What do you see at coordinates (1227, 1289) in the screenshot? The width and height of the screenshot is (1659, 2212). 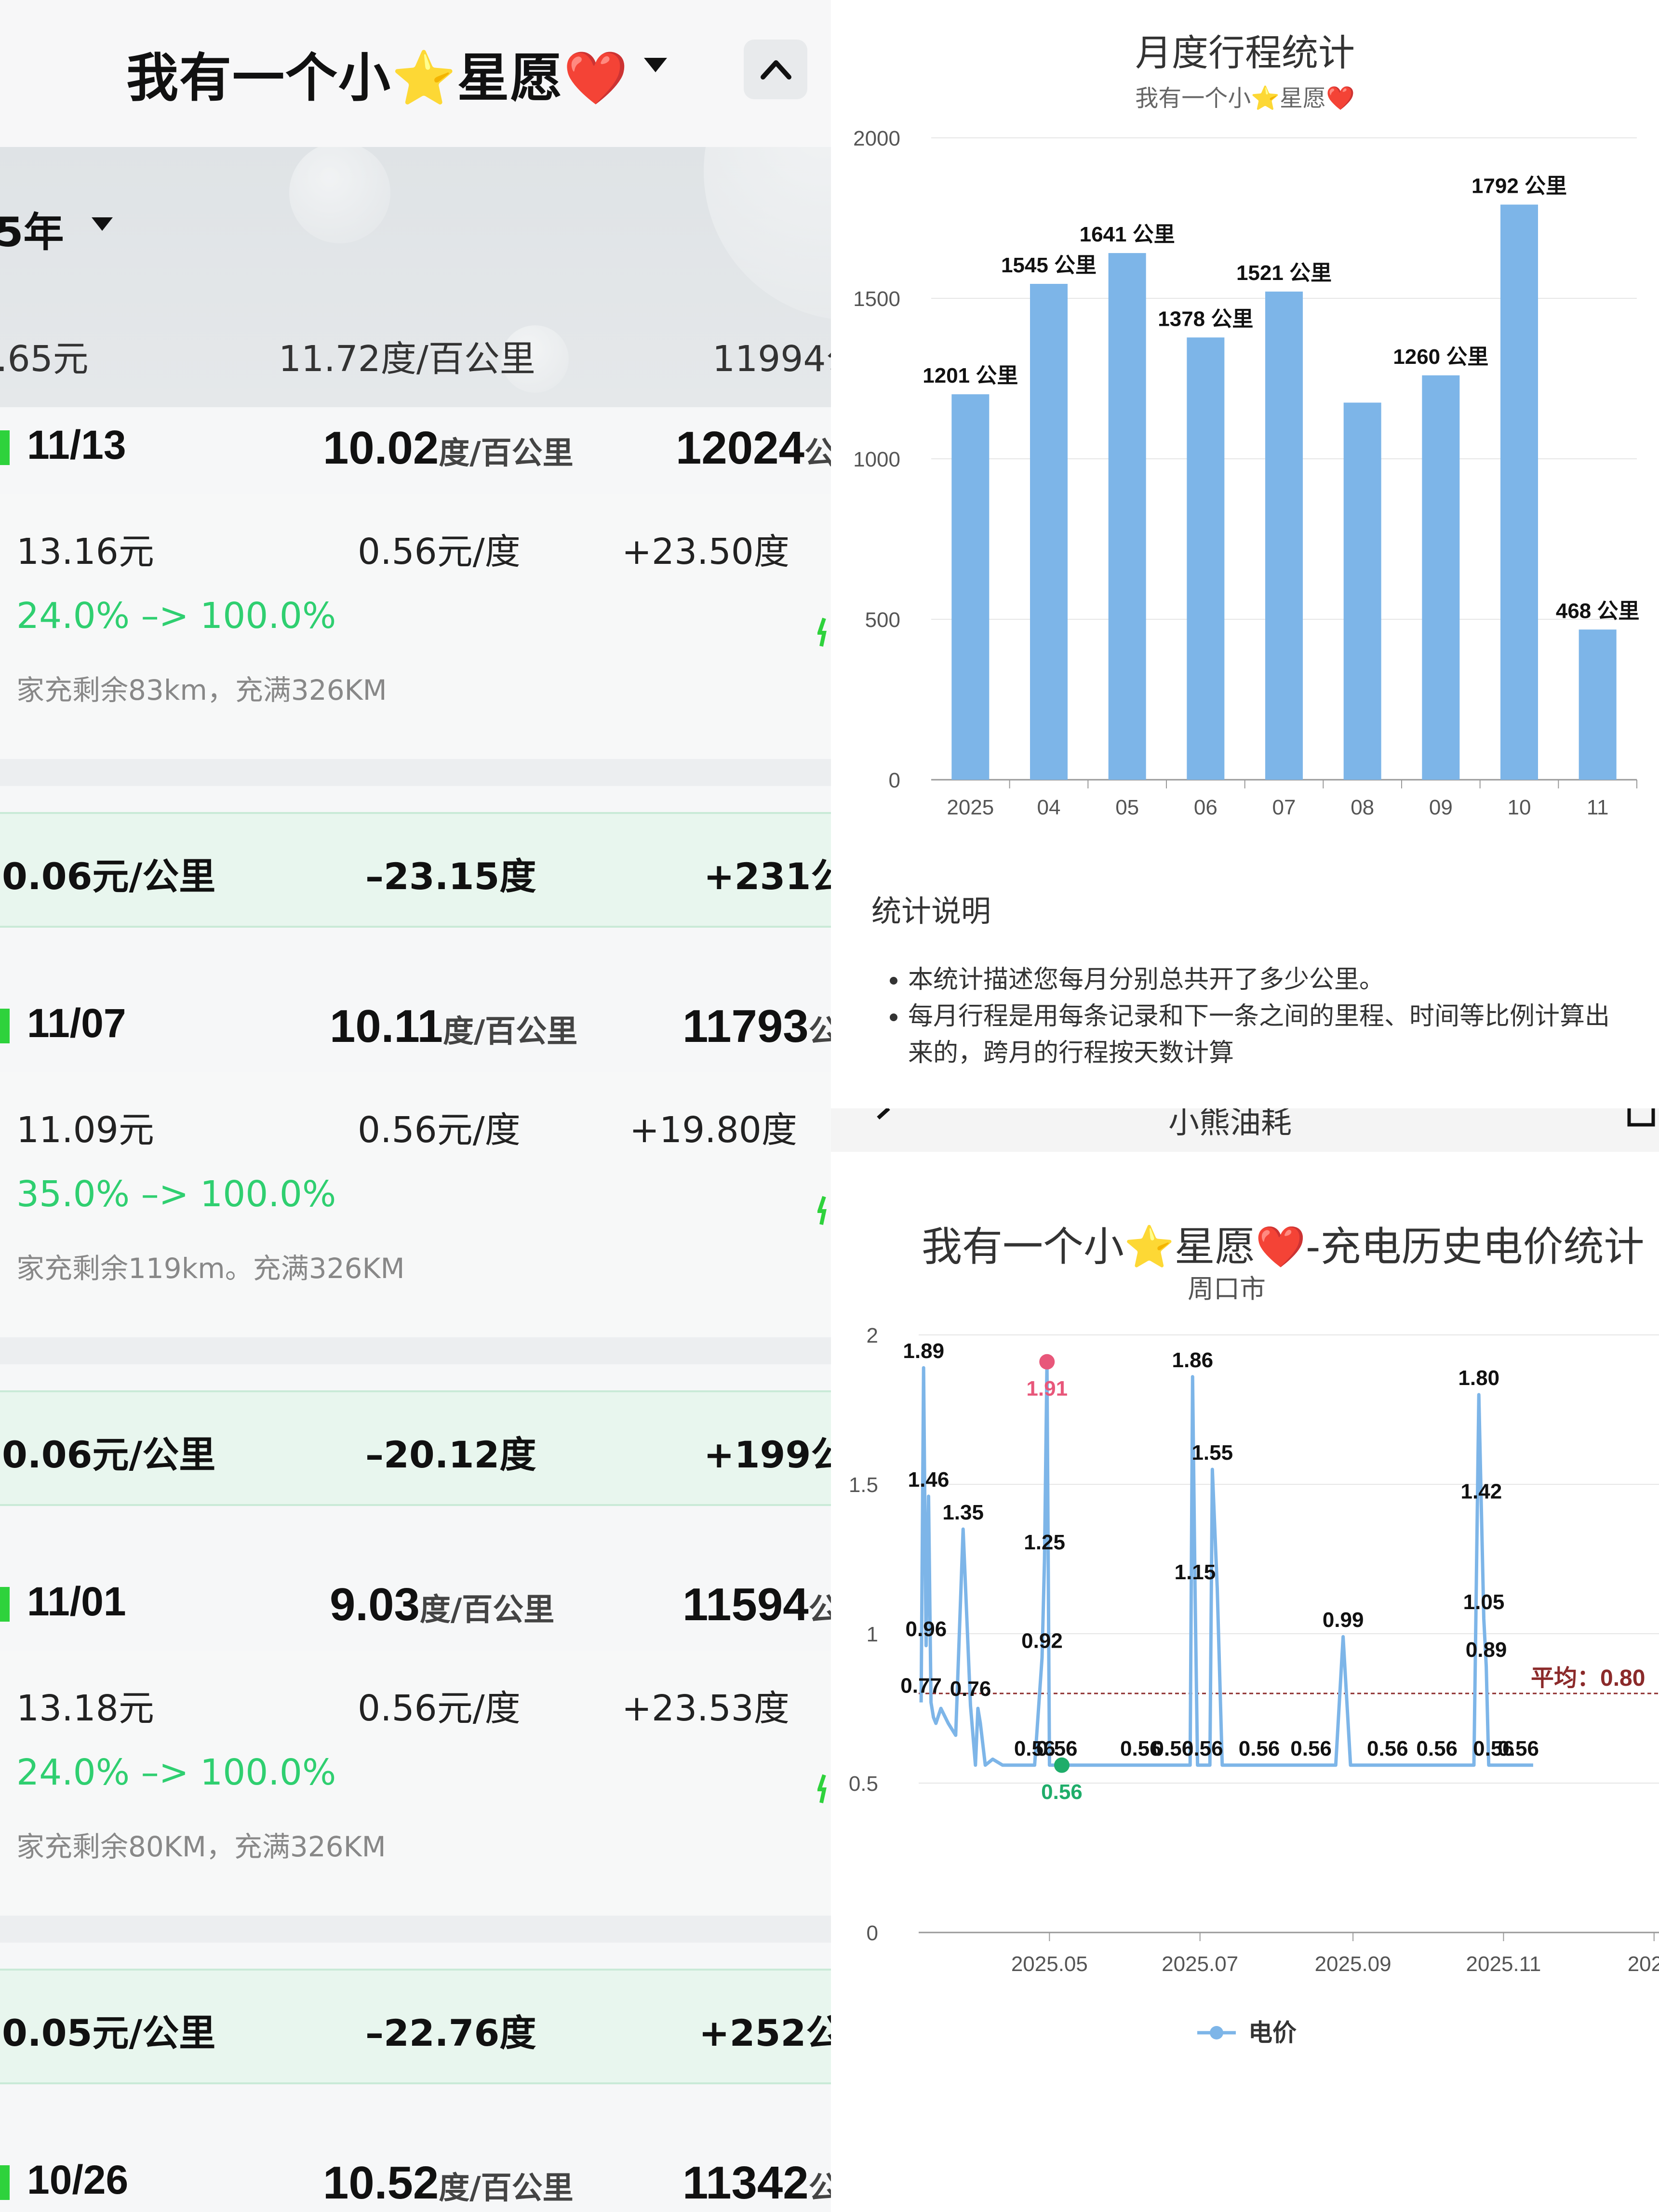 I see `line-chart-subtitle: 周口市` at bounding box center [1227, 1289].